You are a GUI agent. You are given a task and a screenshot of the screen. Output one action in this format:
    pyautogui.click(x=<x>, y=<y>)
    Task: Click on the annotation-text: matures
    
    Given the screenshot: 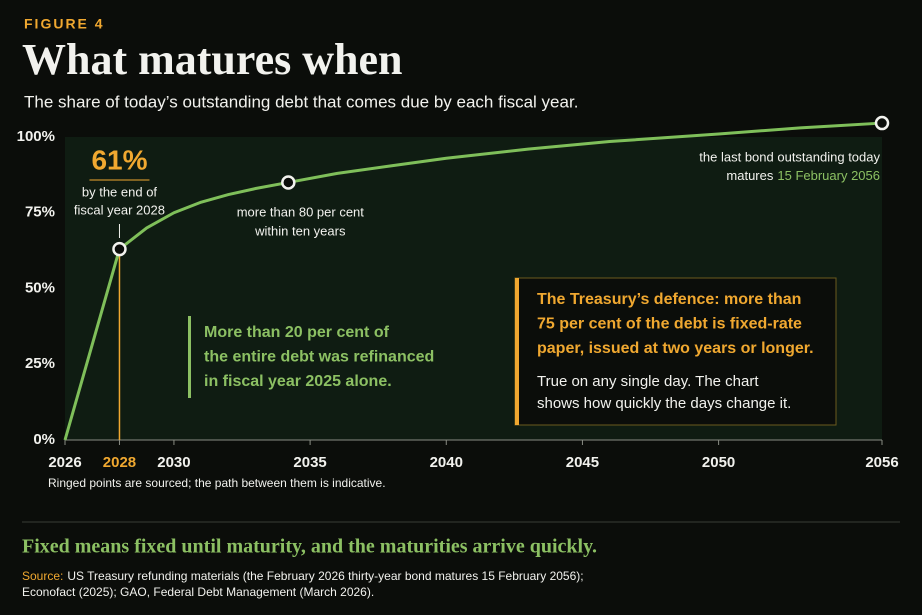 What is the action you would take?
    pyautogui.click(x=749, y=175)
    